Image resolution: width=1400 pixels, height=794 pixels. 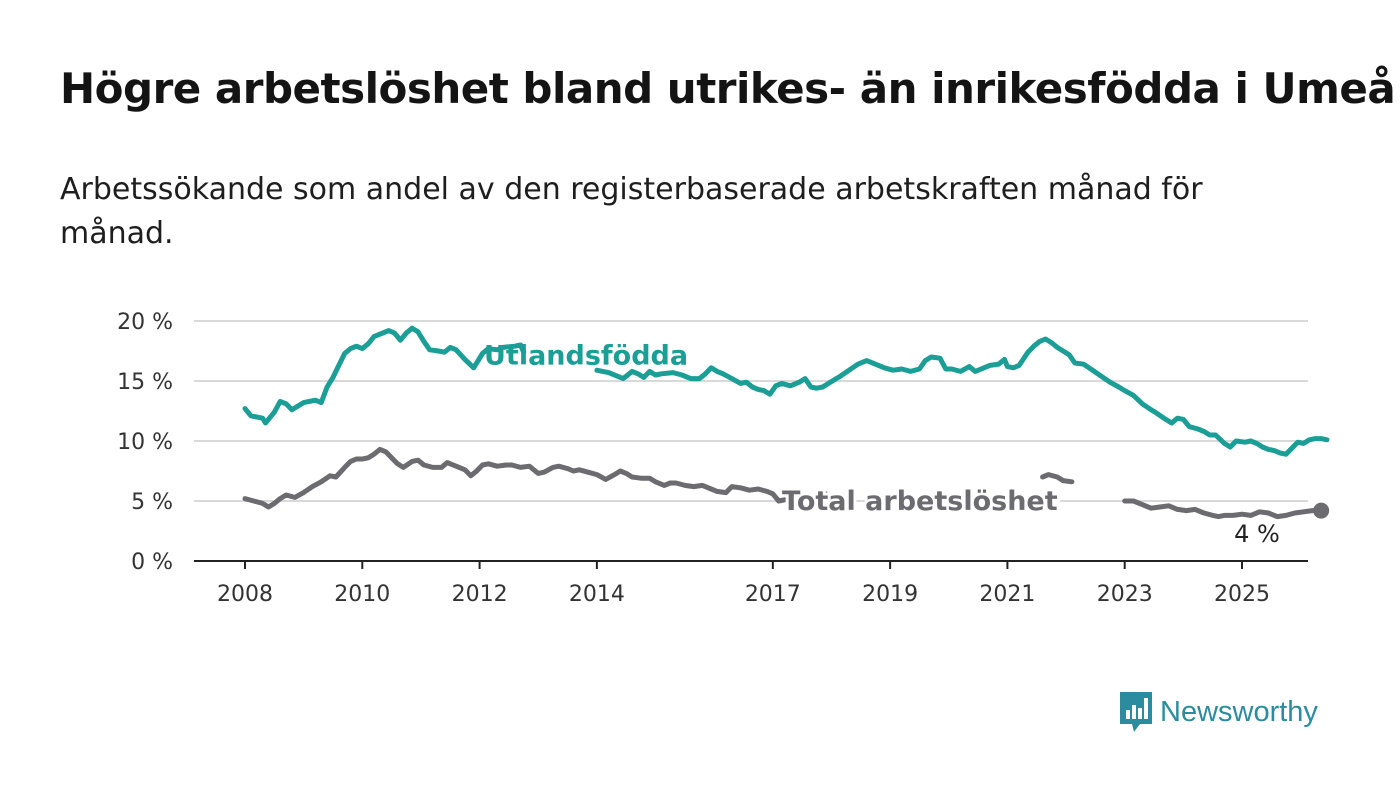 I want to click on series-label-total: Total arbetslöshet, so click(x=920, y=501).